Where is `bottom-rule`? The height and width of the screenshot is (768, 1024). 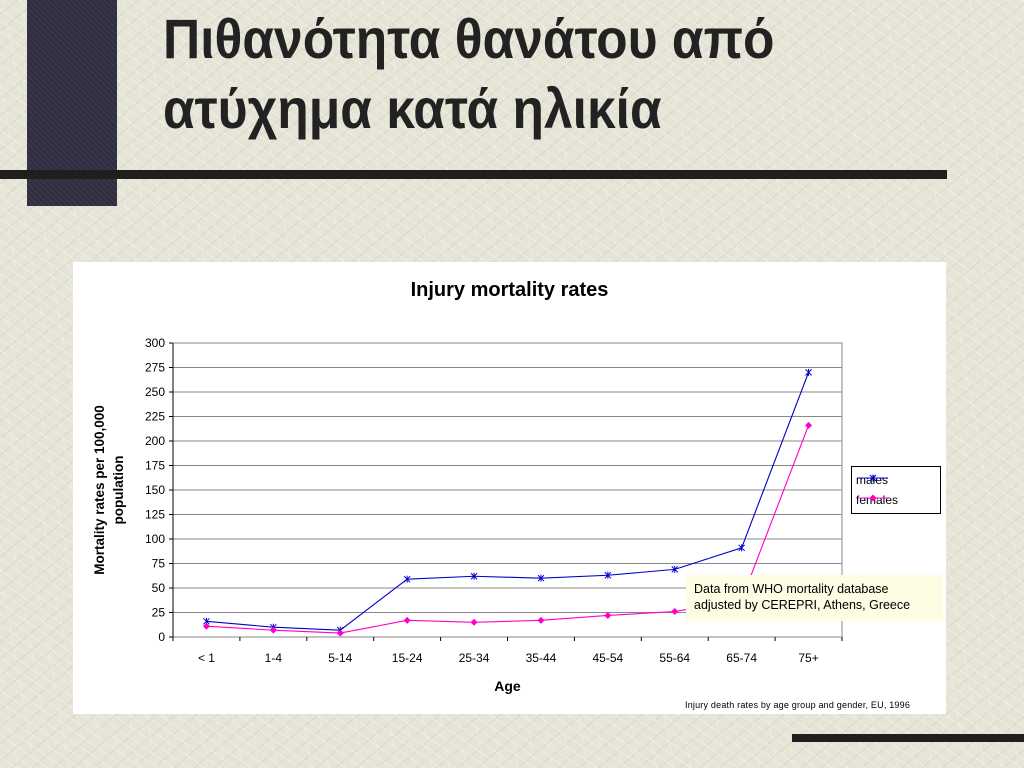
bottom-rule is located at coordinates (908, 738).